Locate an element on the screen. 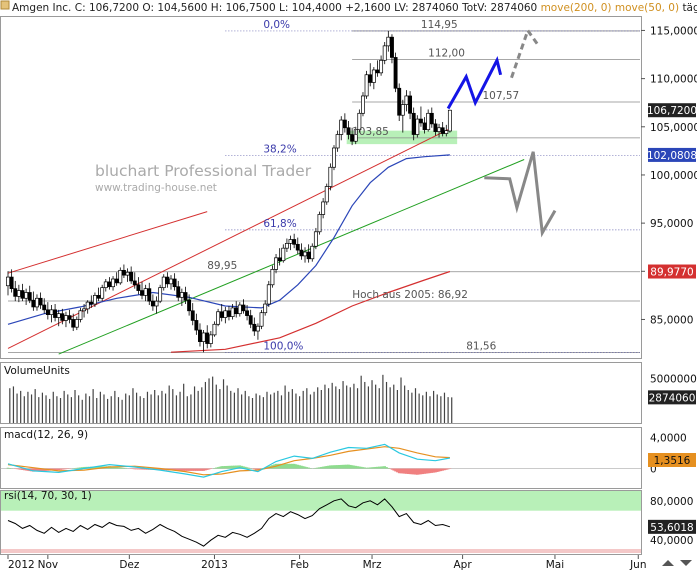  macd-tick-label: 0 is located at coordinates (653, 470).